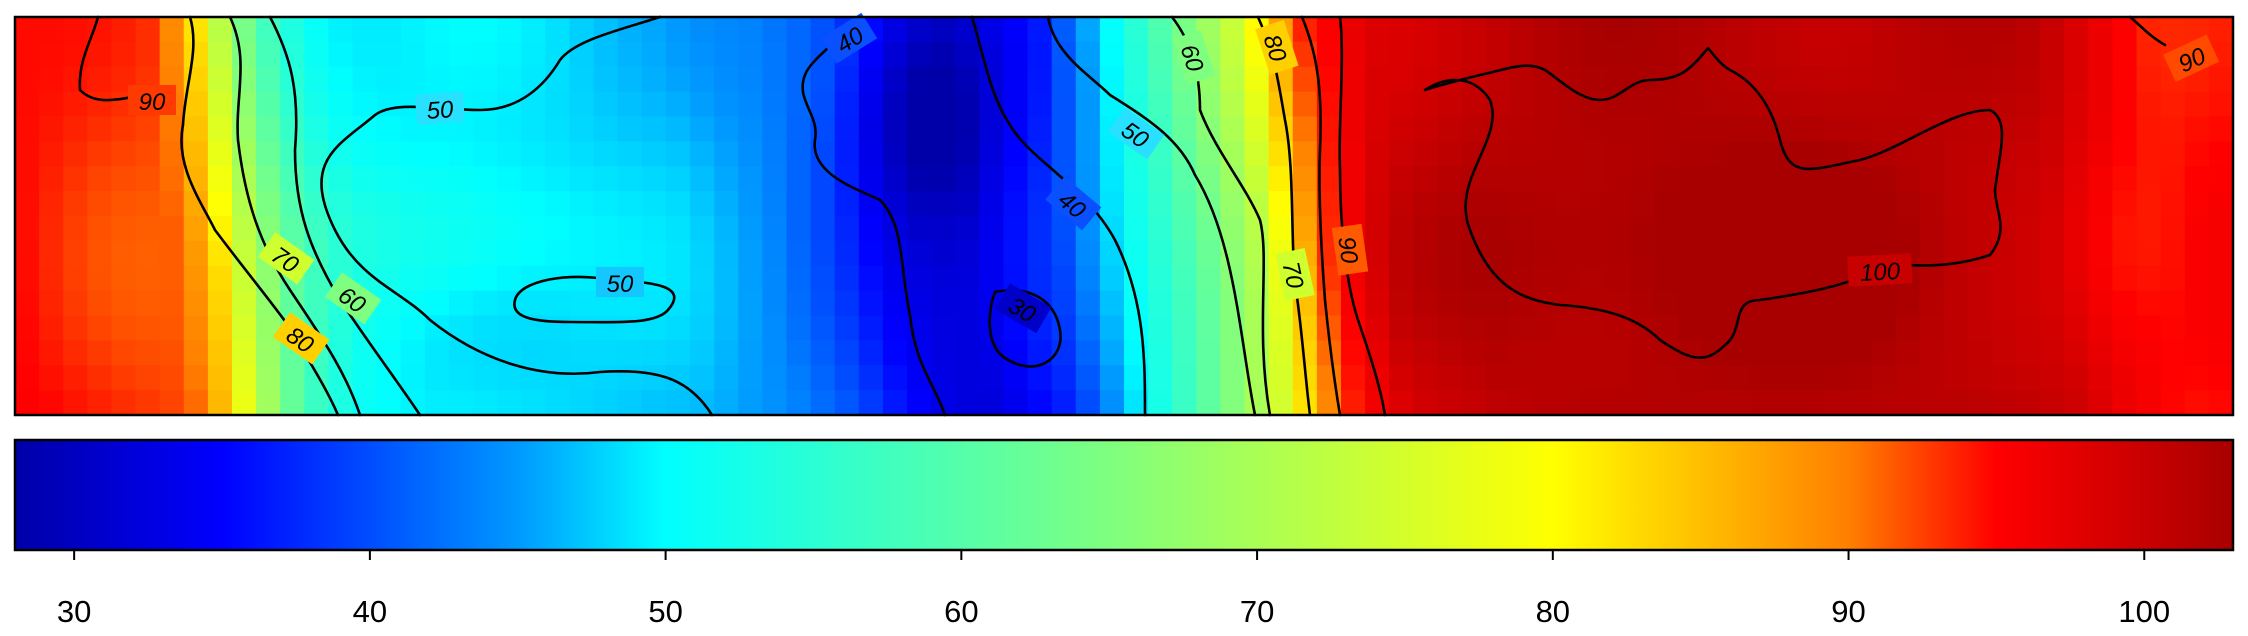 The image size is (2248, 636). What do you see at coordinates (1113, 589) in the screenshot?
I see `colorbar-ticks: 30 40 50 60 70 80 90 100` at bounding box center [1113, 589].